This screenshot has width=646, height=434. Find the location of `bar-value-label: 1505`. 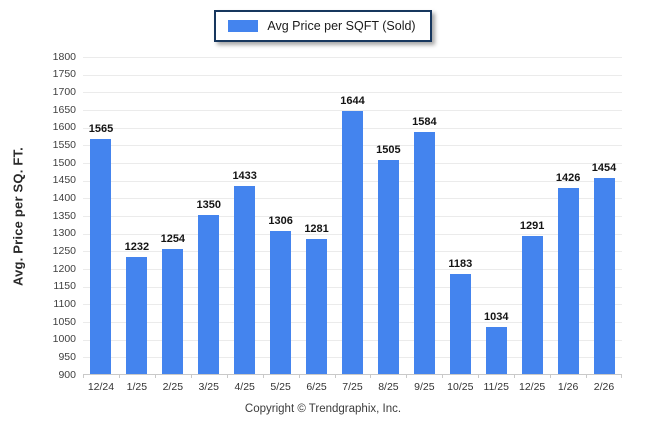

bar-value-label: 1505 is located at coordinates (388, 150).